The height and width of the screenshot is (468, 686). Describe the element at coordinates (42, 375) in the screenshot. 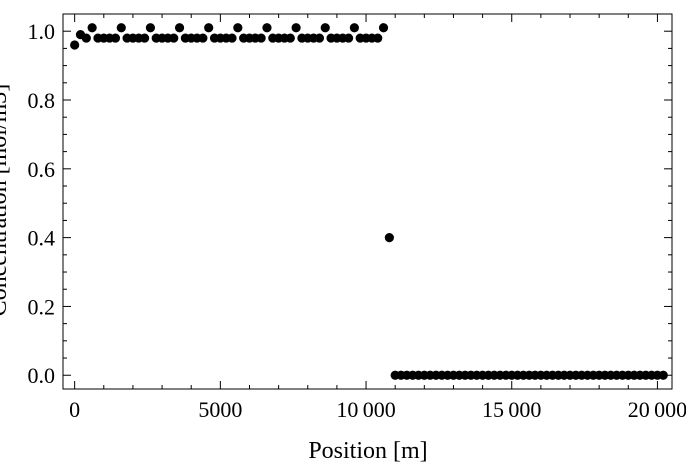

I see `y-tick-label: 0.0` at that location.